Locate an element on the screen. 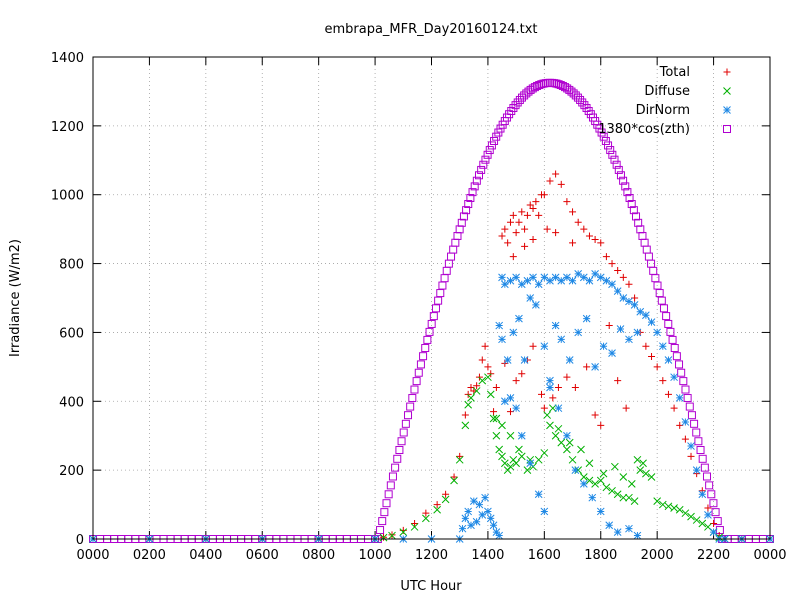  y-tick-label: 1200 is located at coordinates (67, 127).